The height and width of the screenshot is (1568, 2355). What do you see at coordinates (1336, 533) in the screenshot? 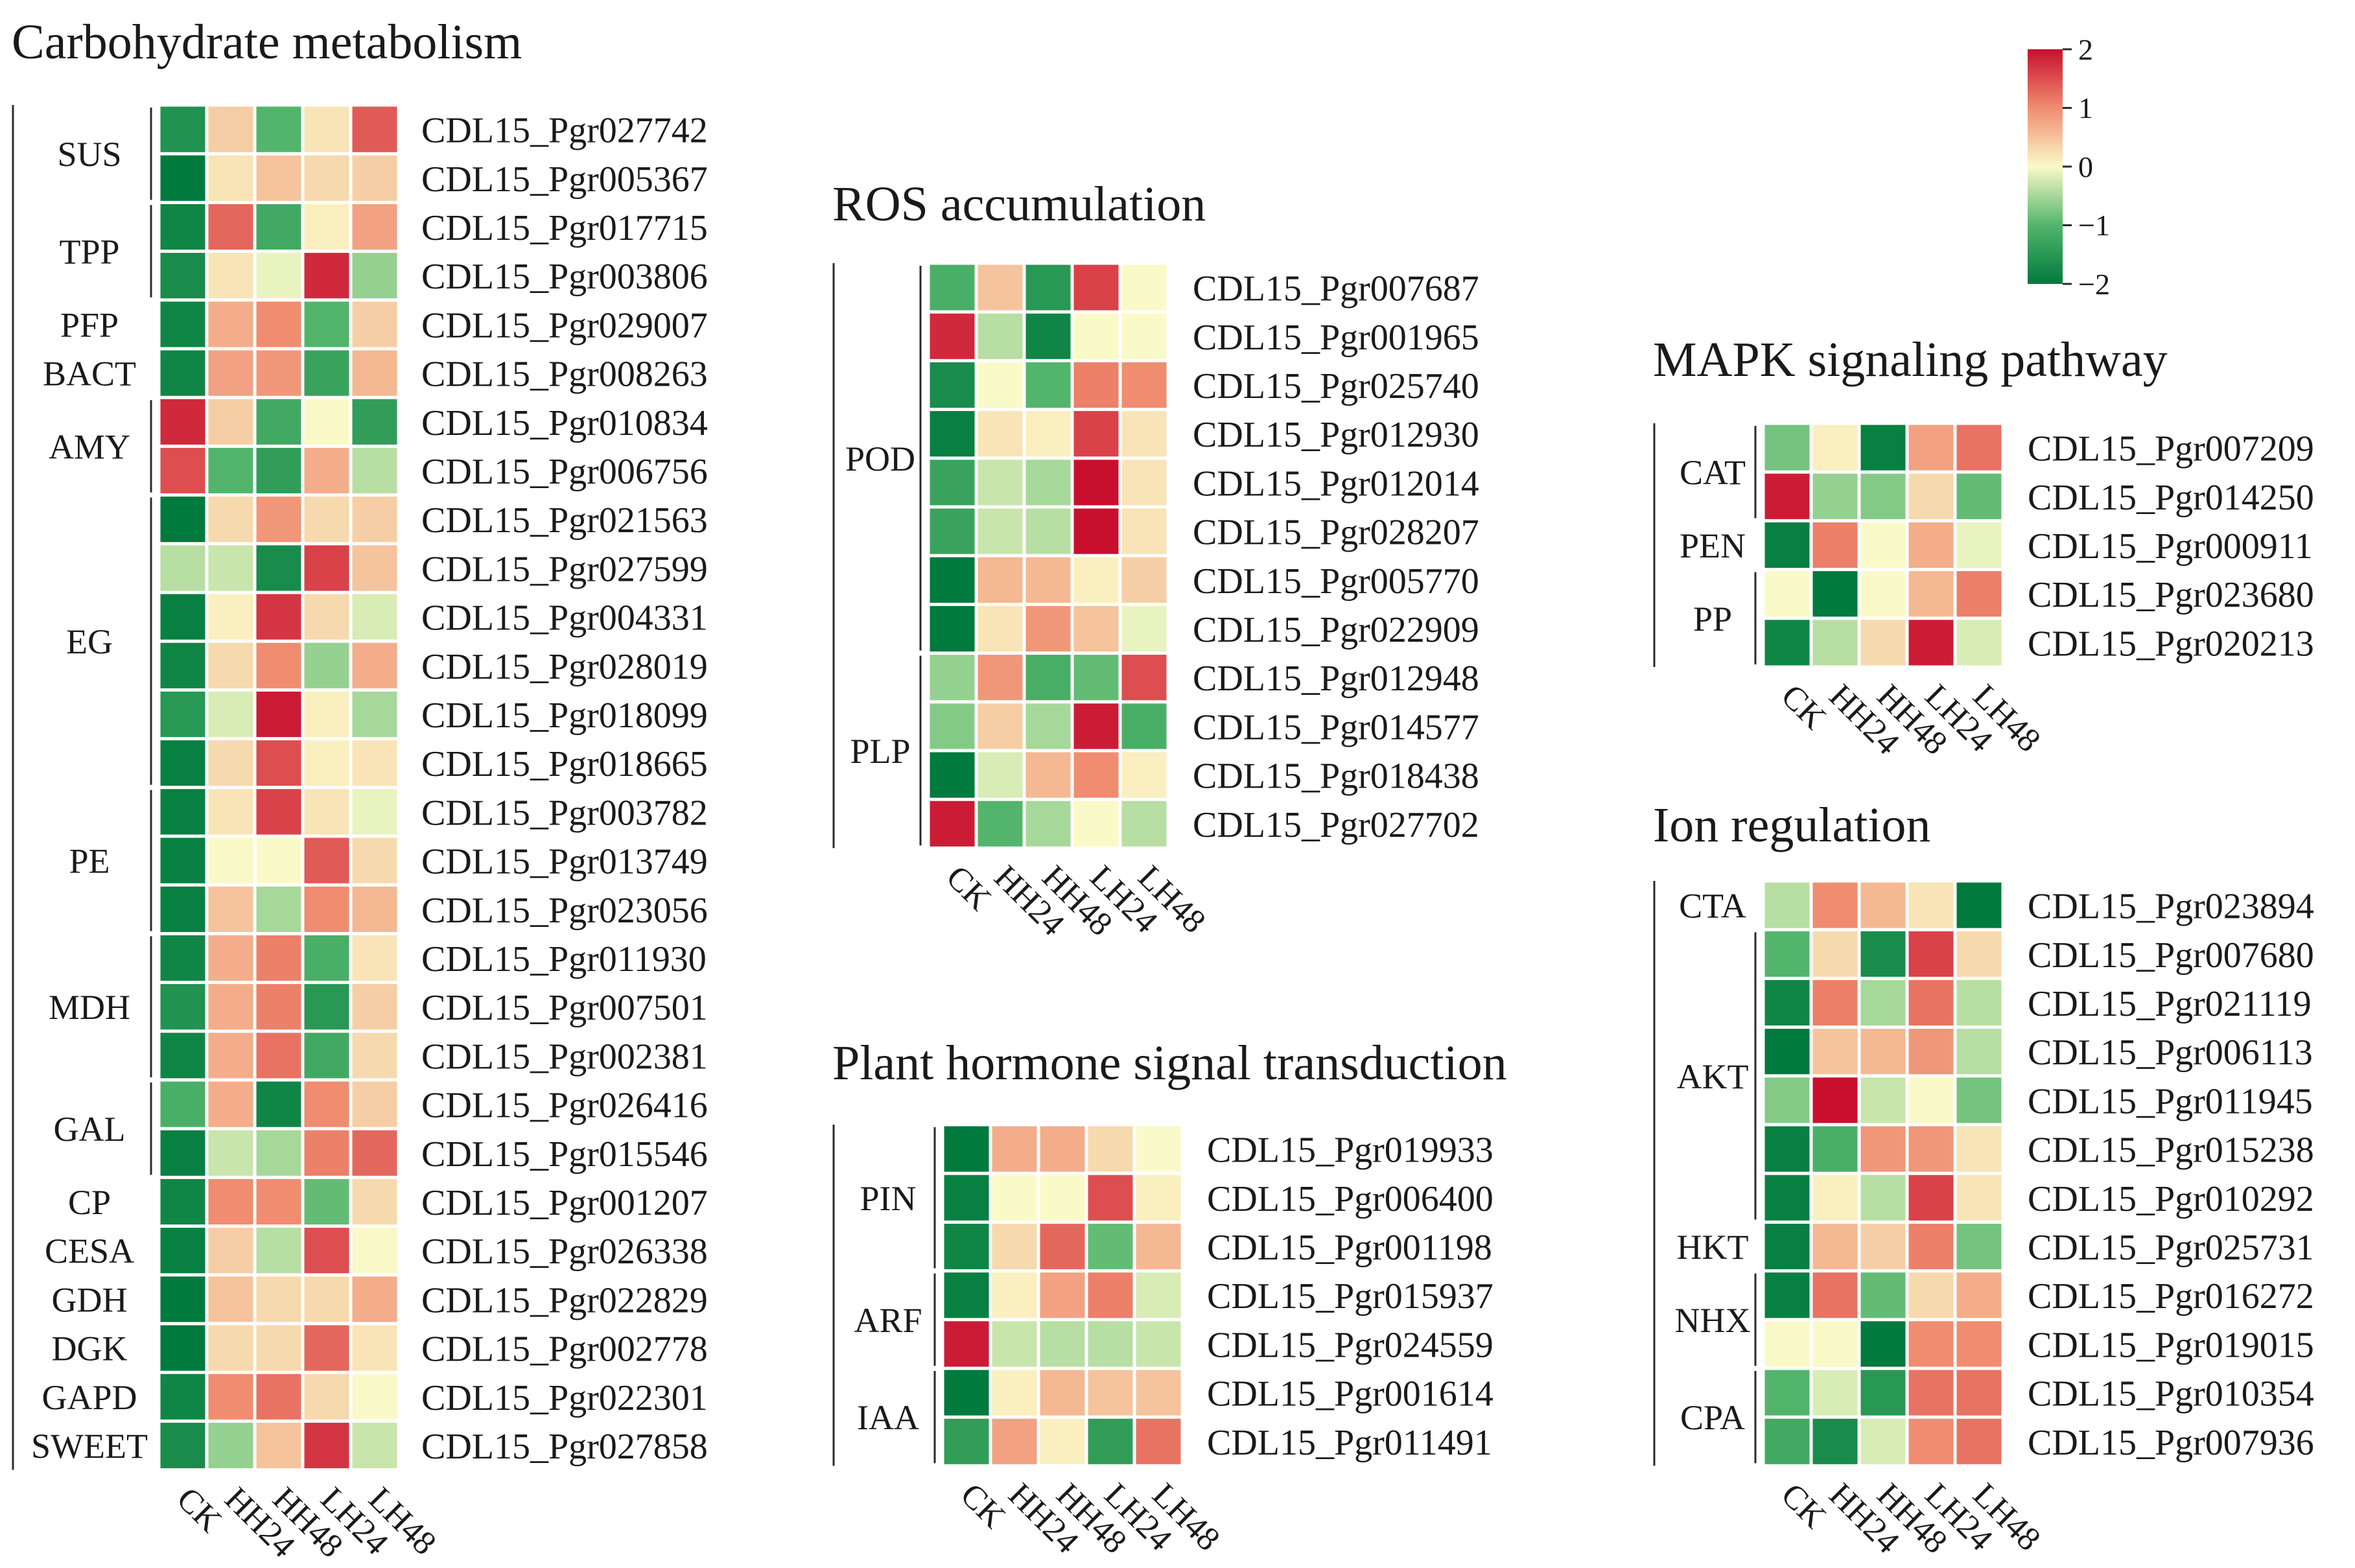
I see `gene-label: CDL15_Pgr028207` at bounding box center [1336, 533].